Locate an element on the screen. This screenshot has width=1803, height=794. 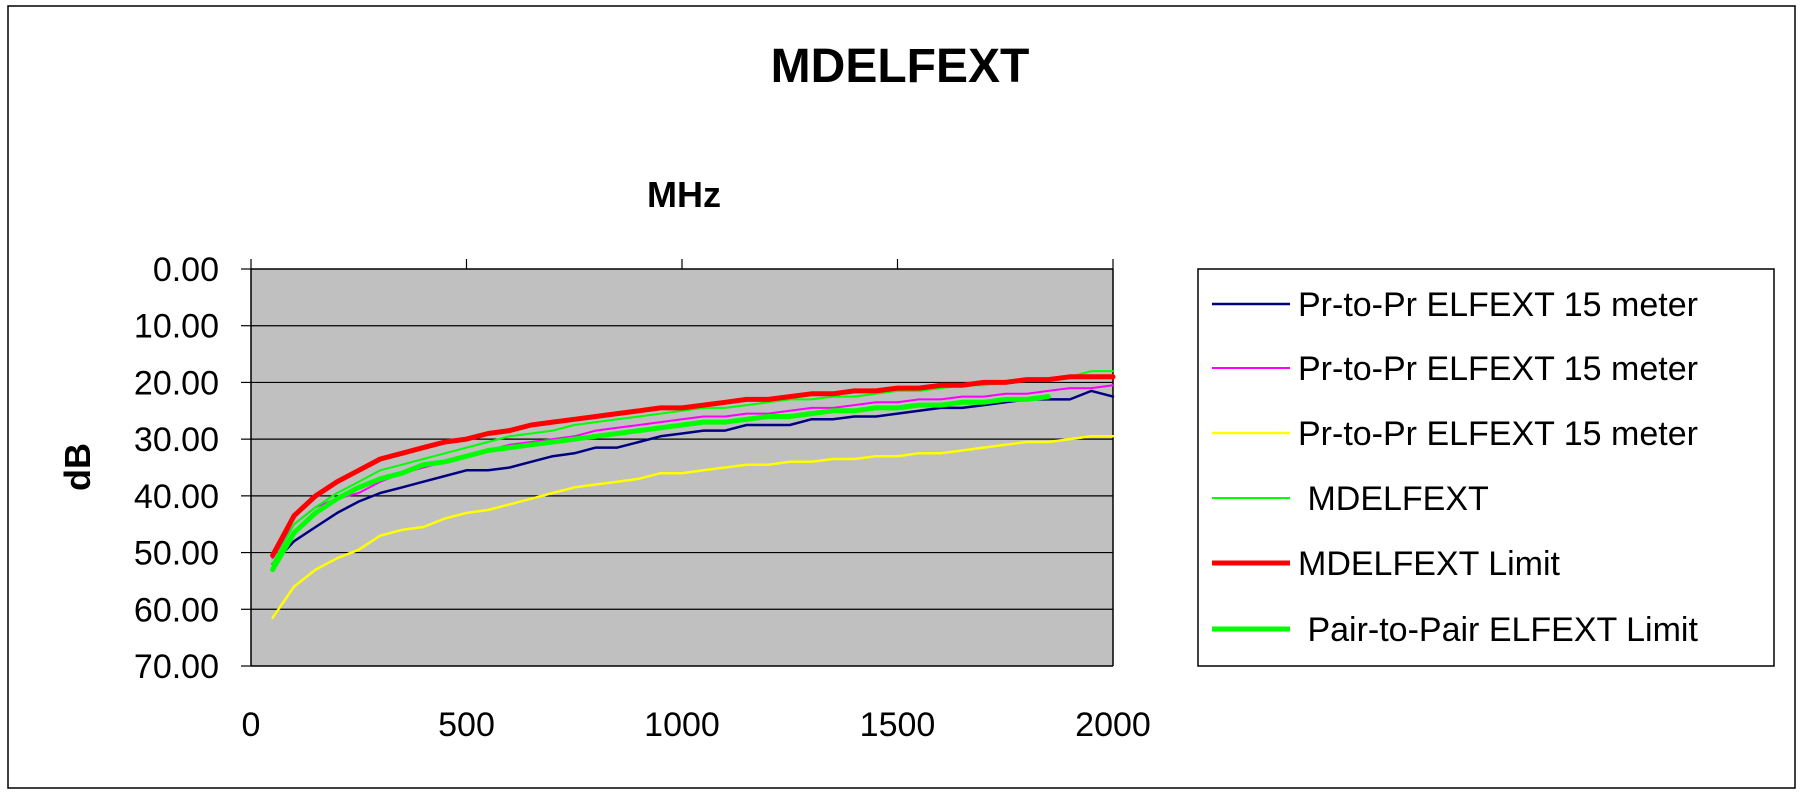
x-tick-label: 2000 is located at coordinates (1113, 725).